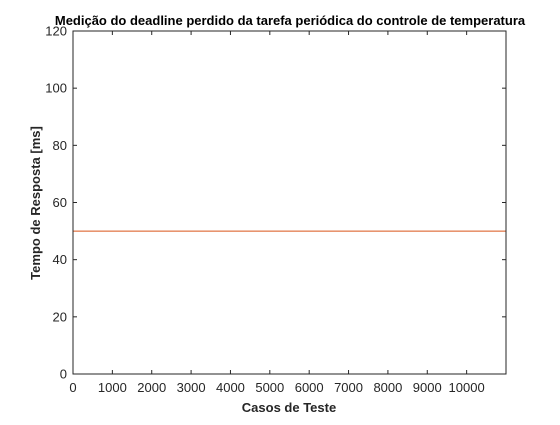 This screenshot has height=425, width=560. I want to click on x-tick-label: 7000, so click(348, 387).